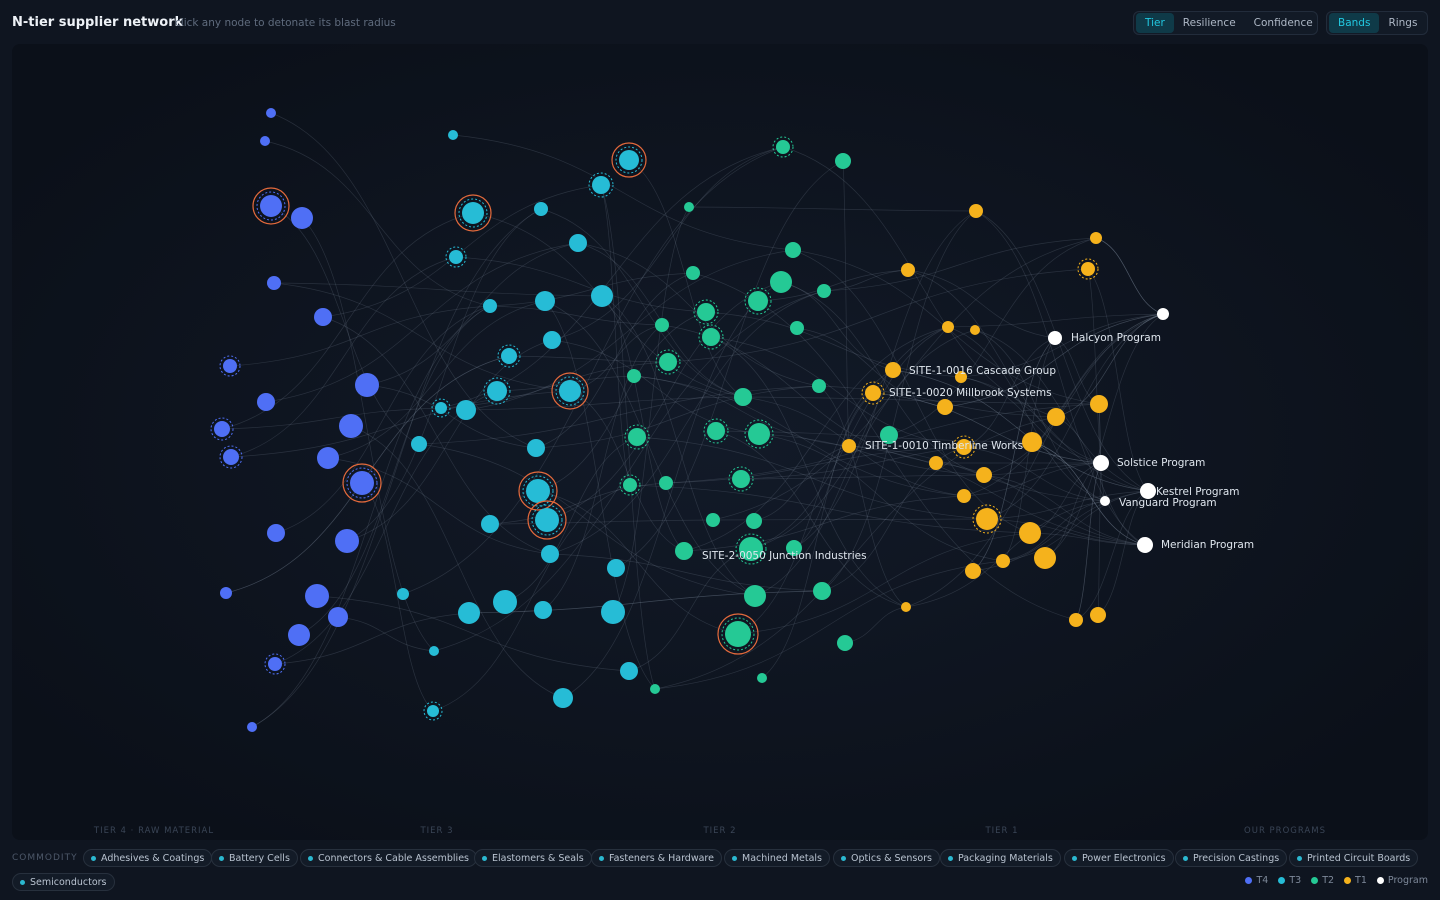 The width and height of the screenshot is (1440, 900). What do you see at coordinates (1283, 23) in the screenshot?
I see `color-mode-confidence-button: Confidence` at bounding box center [1283, 23].